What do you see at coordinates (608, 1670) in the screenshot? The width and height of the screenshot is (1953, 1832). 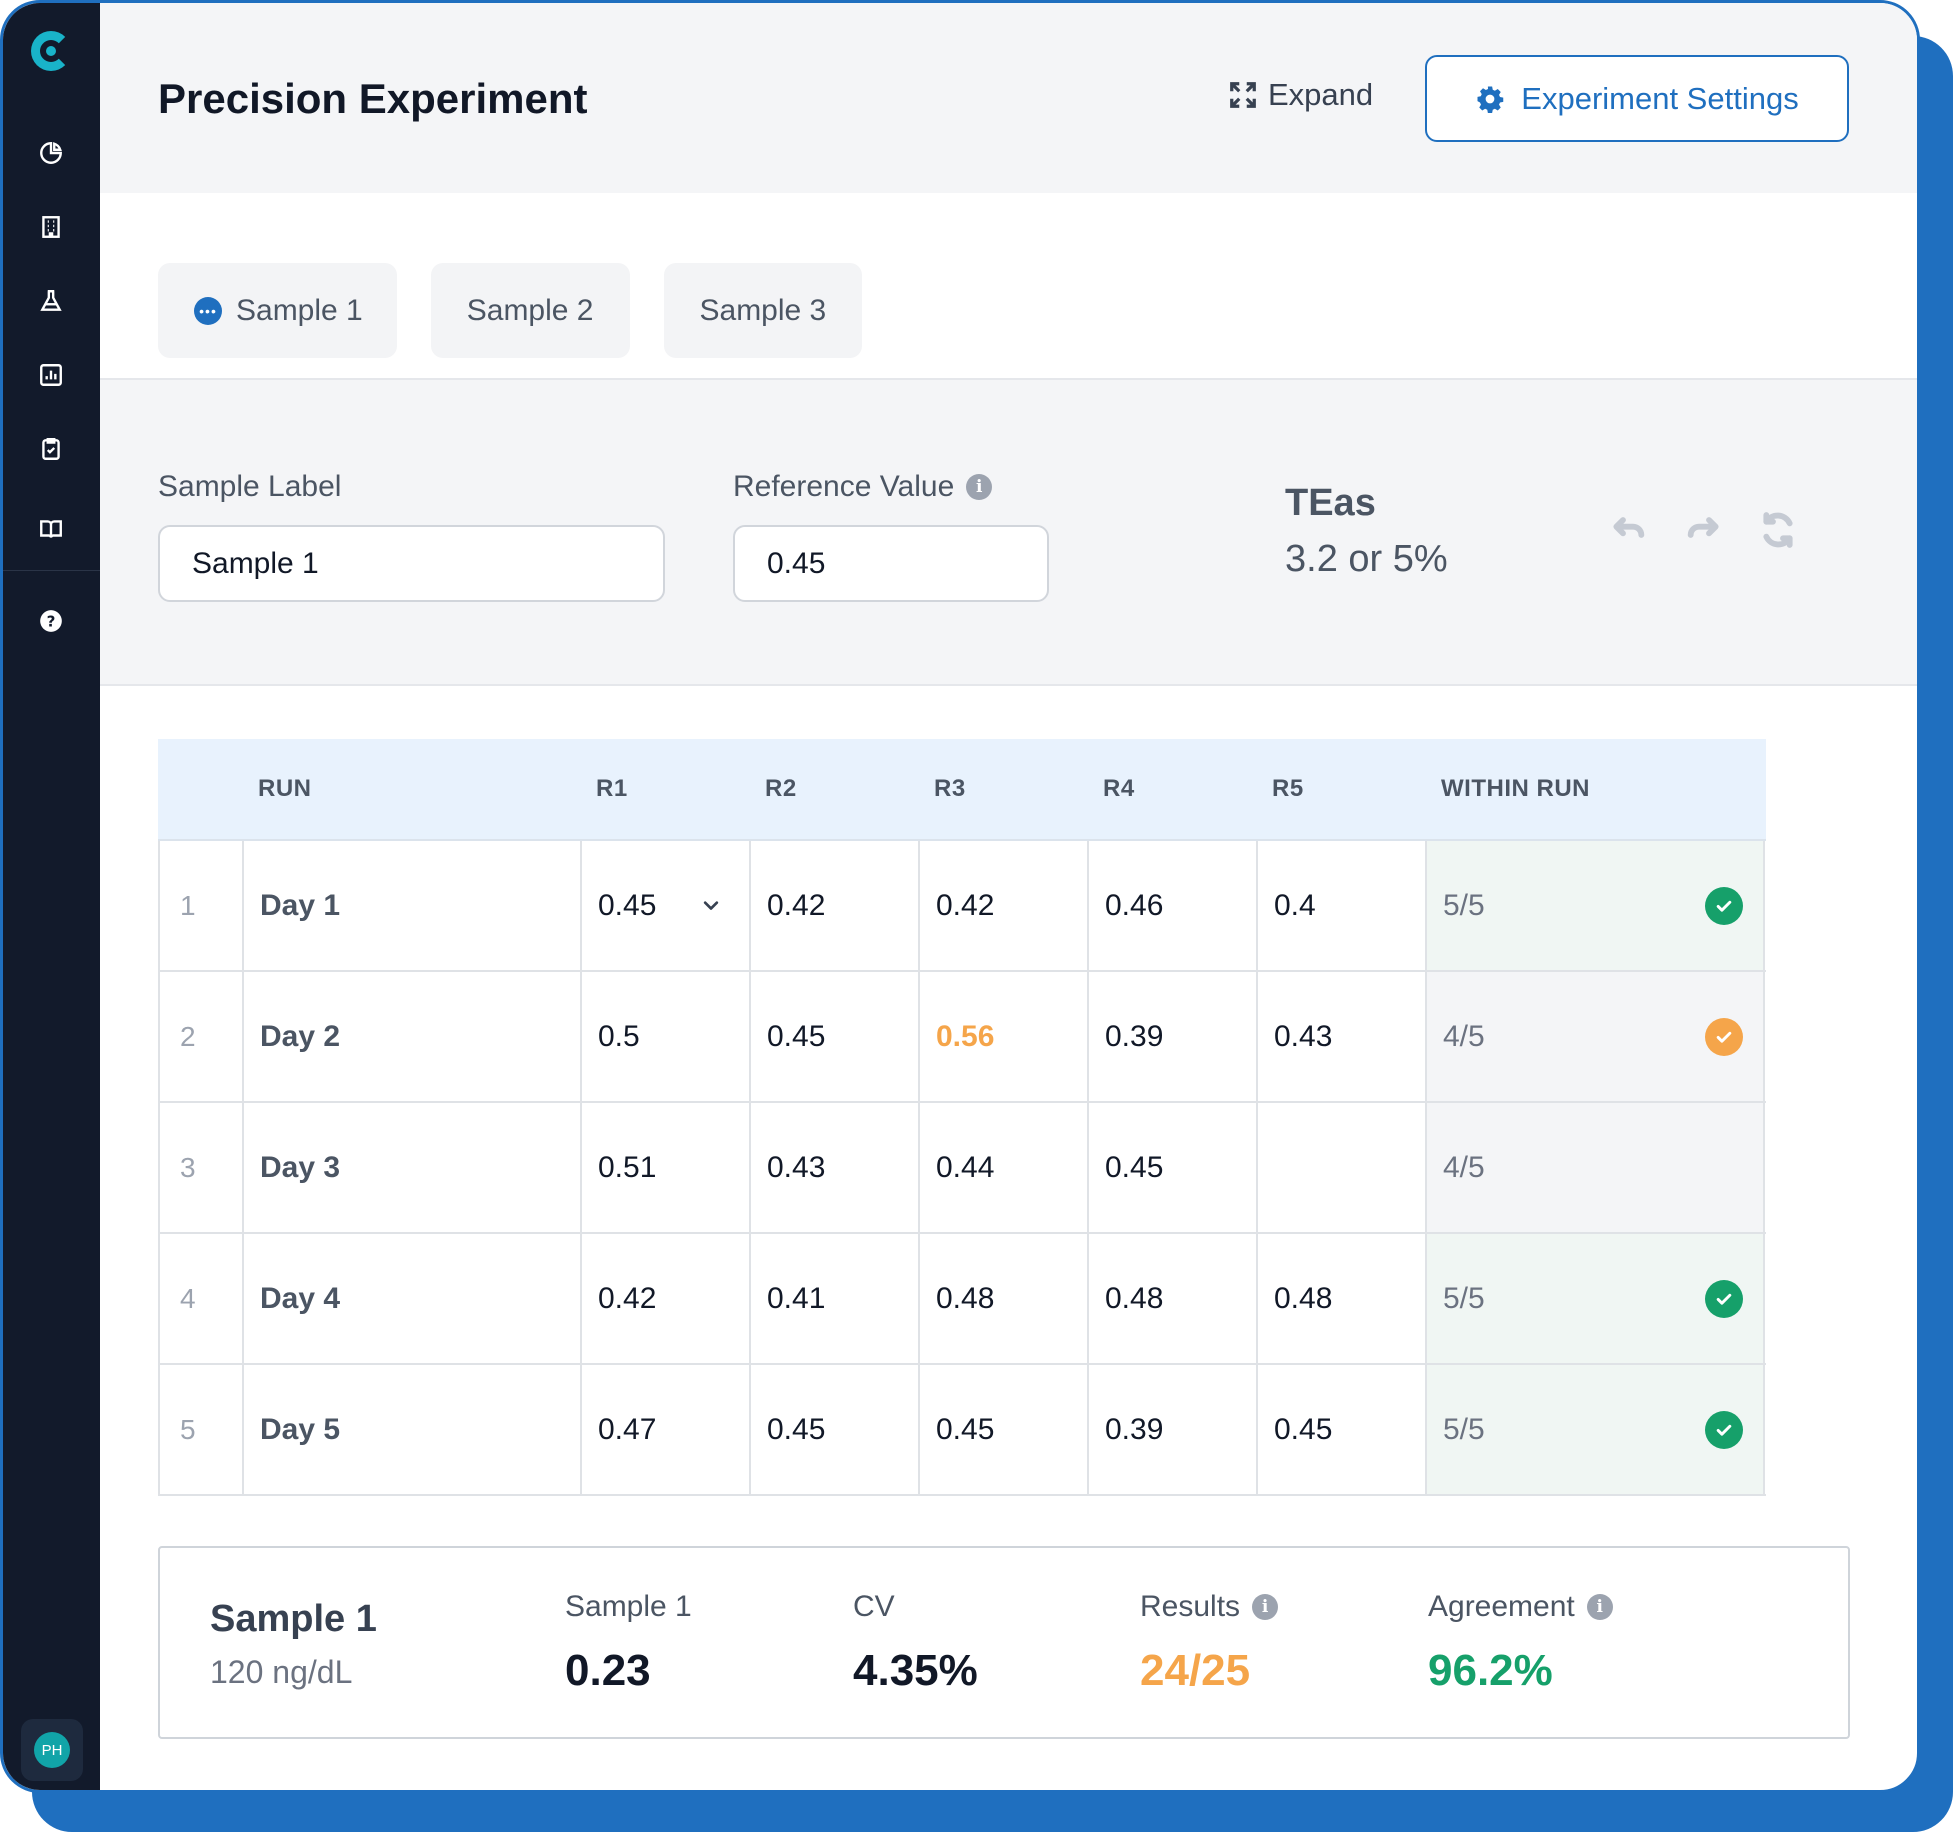 I see `stat-value-sample: 0.23` at bounding box center [608, 1670].